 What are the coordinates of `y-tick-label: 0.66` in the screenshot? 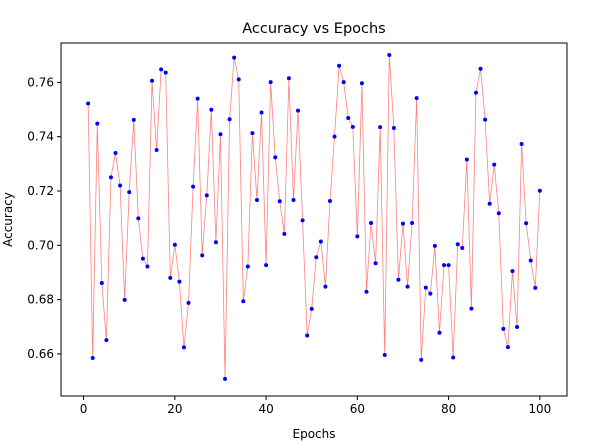 It's located at (40, 354).